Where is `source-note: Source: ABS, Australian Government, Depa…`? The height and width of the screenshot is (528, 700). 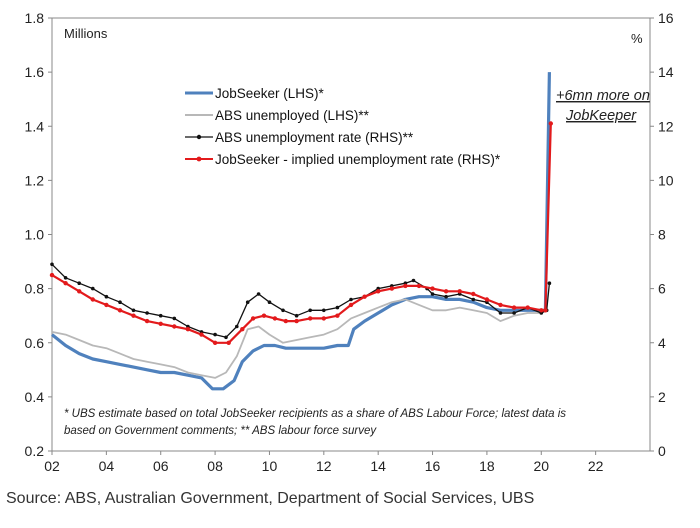
source-note: Source: ABS, Australian Government, Depa… is located at coordinates (270, 498).